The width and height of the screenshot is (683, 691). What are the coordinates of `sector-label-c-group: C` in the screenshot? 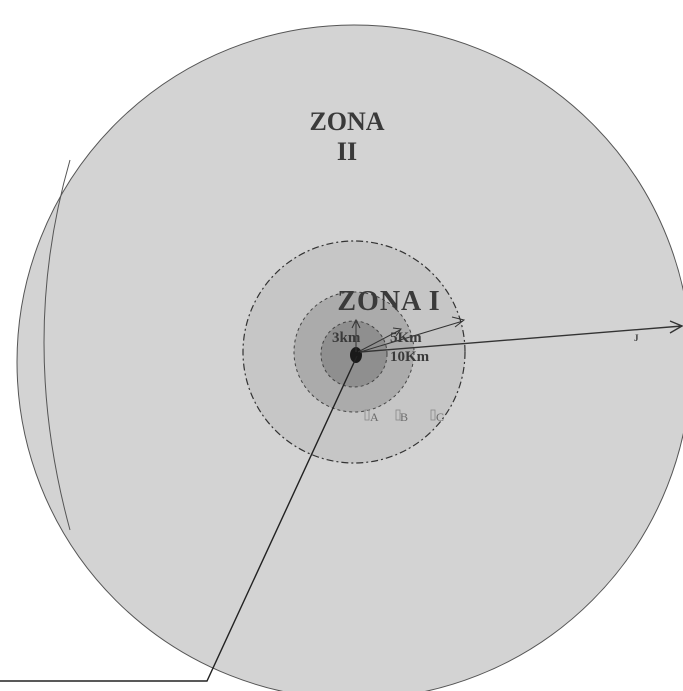 It's located at (437, 416).